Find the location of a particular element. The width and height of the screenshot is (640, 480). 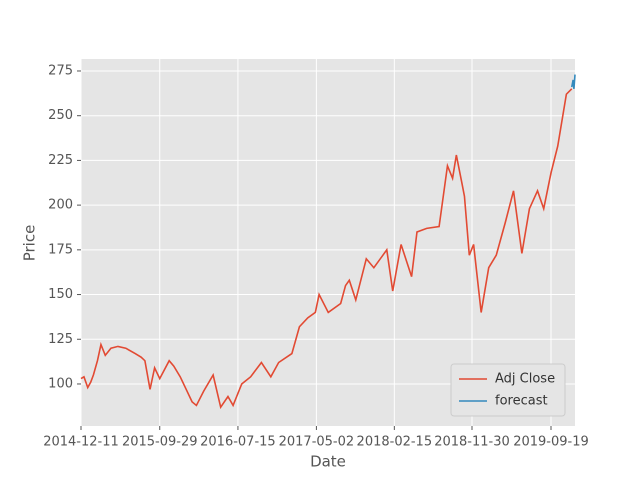

y-tick-label: 150 is located at coordinates (60, 294).